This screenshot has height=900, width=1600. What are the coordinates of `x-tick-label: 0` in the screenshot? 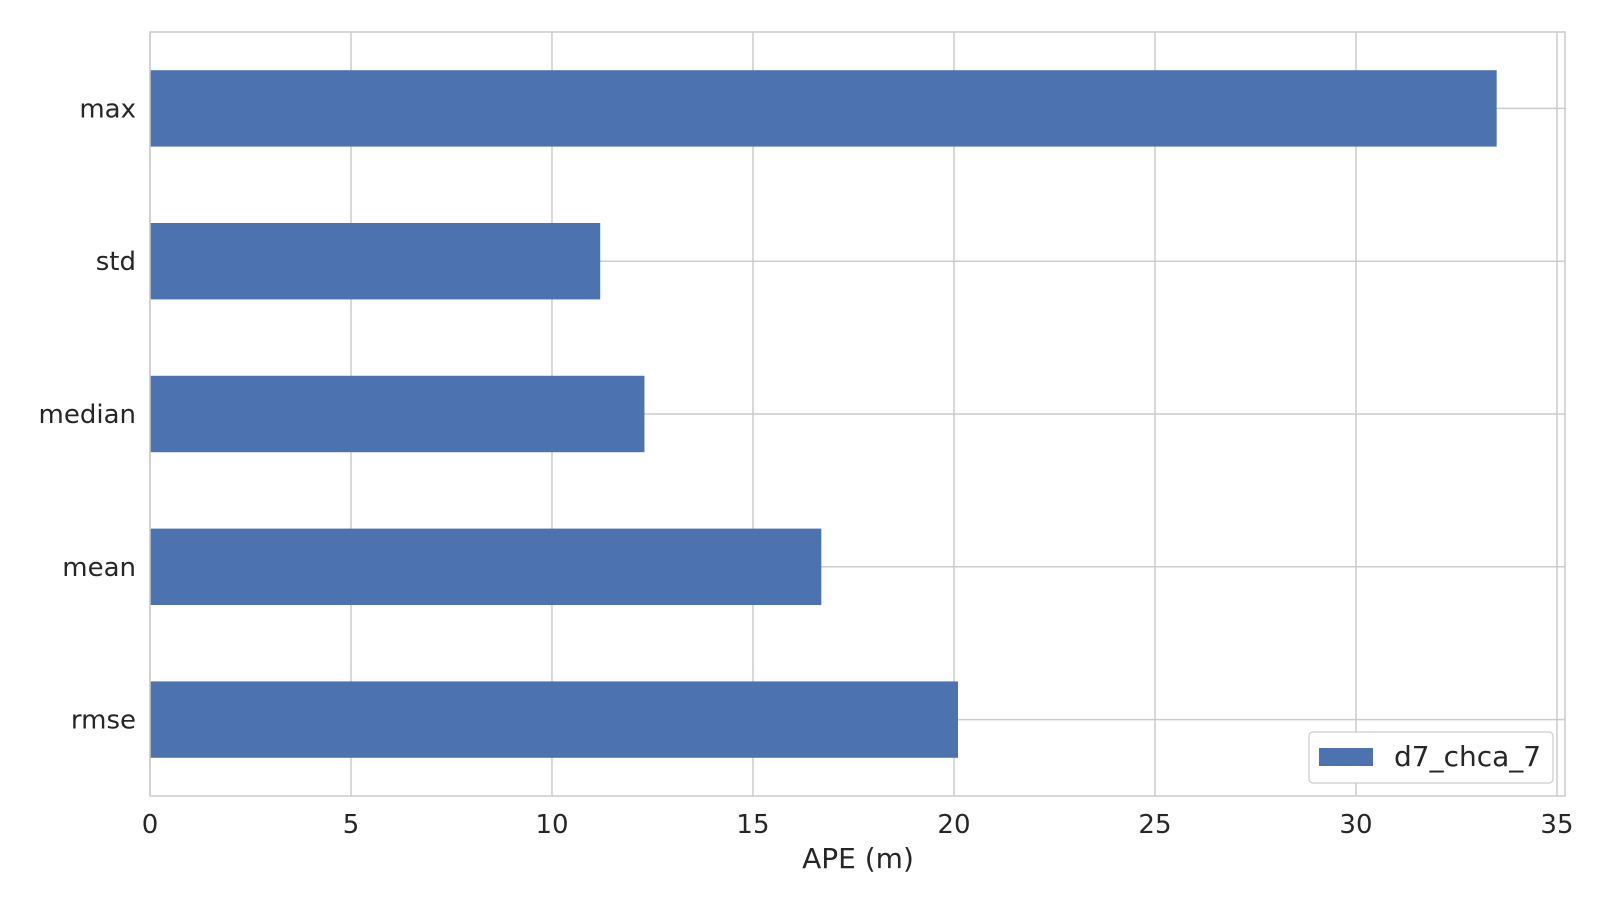 It's located at (150, 825).